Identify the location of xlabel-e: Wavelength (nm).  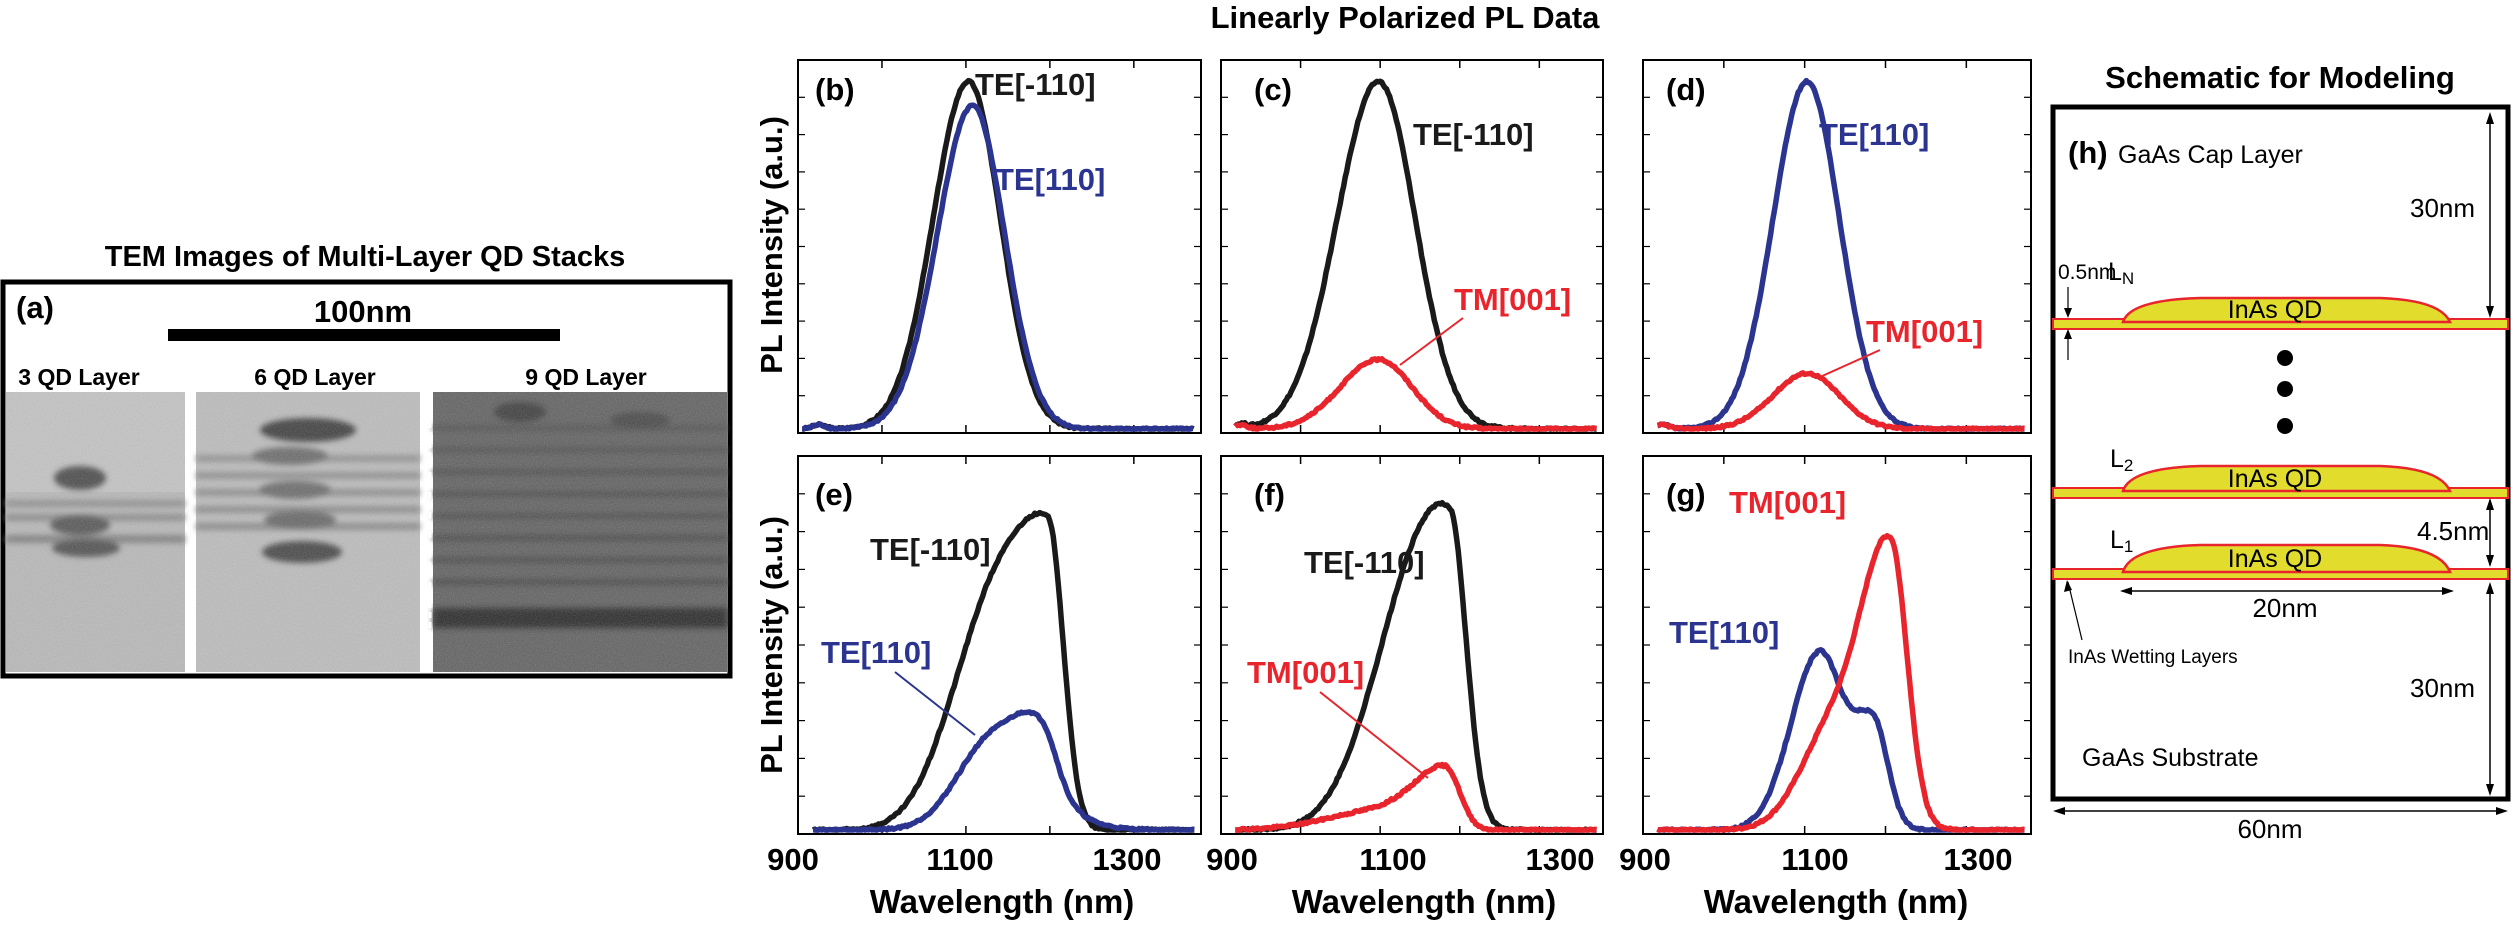
(1002, 901).